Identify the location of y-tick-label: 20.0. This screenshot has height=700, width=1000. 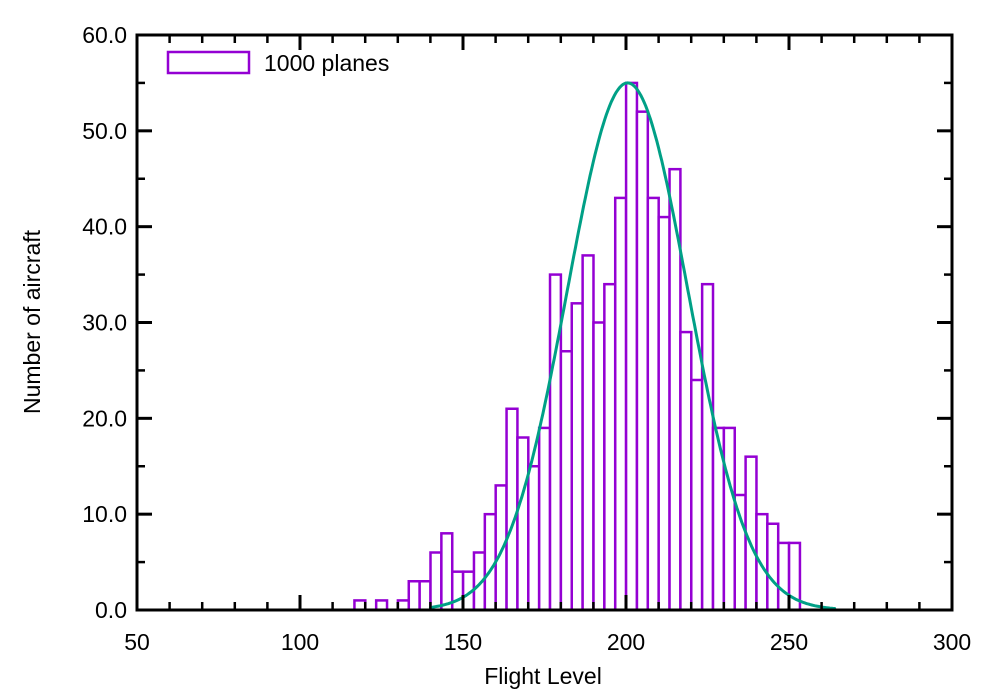
(104, 418).